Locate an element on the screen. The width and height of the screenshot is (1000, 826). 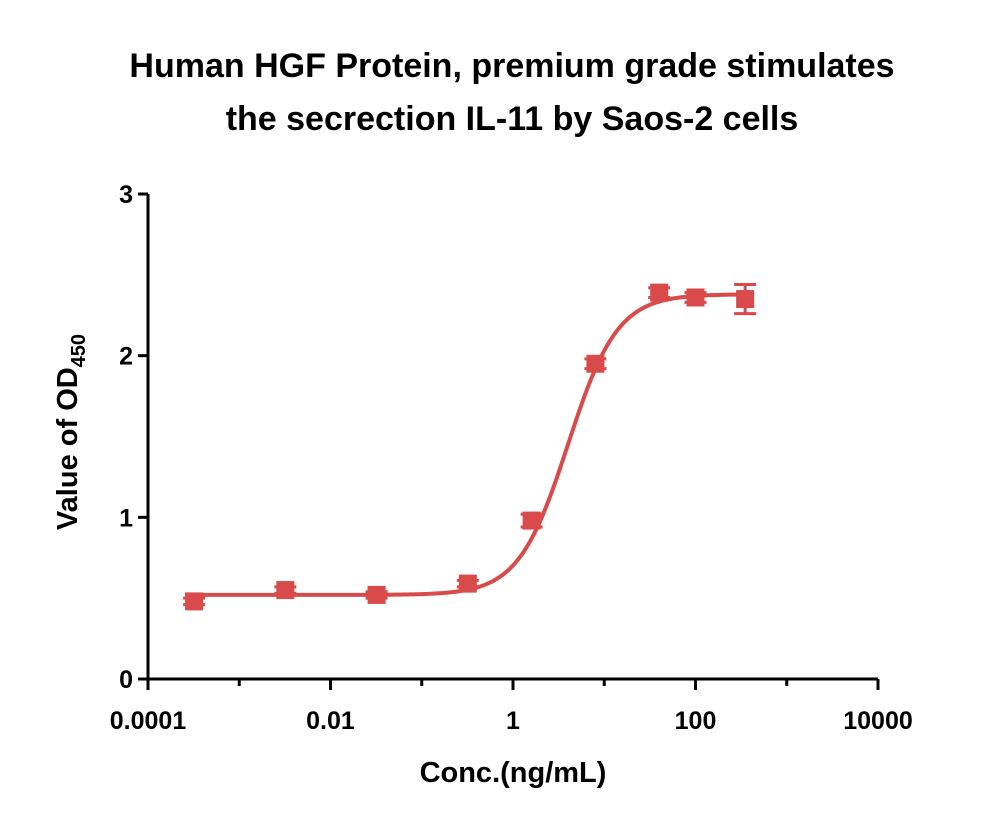
x-axis-ticks: 0.0001 0.01 1 100 10000 is located at coordinates (511, 707).